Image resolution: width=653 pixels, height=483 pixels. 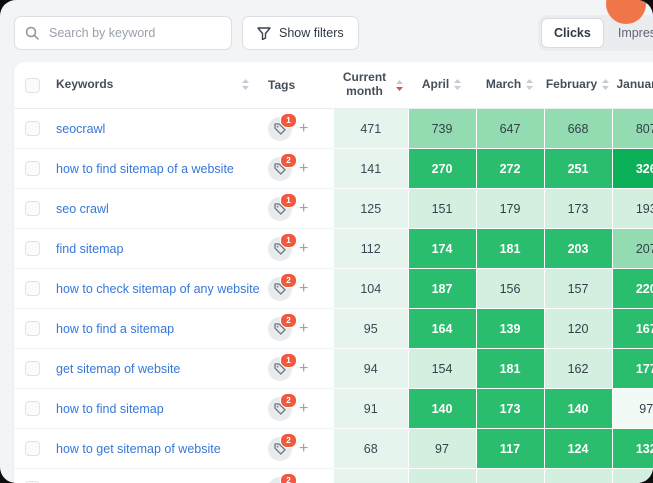 I want to click on heat-cell: 193, so click(x=632, y=208).